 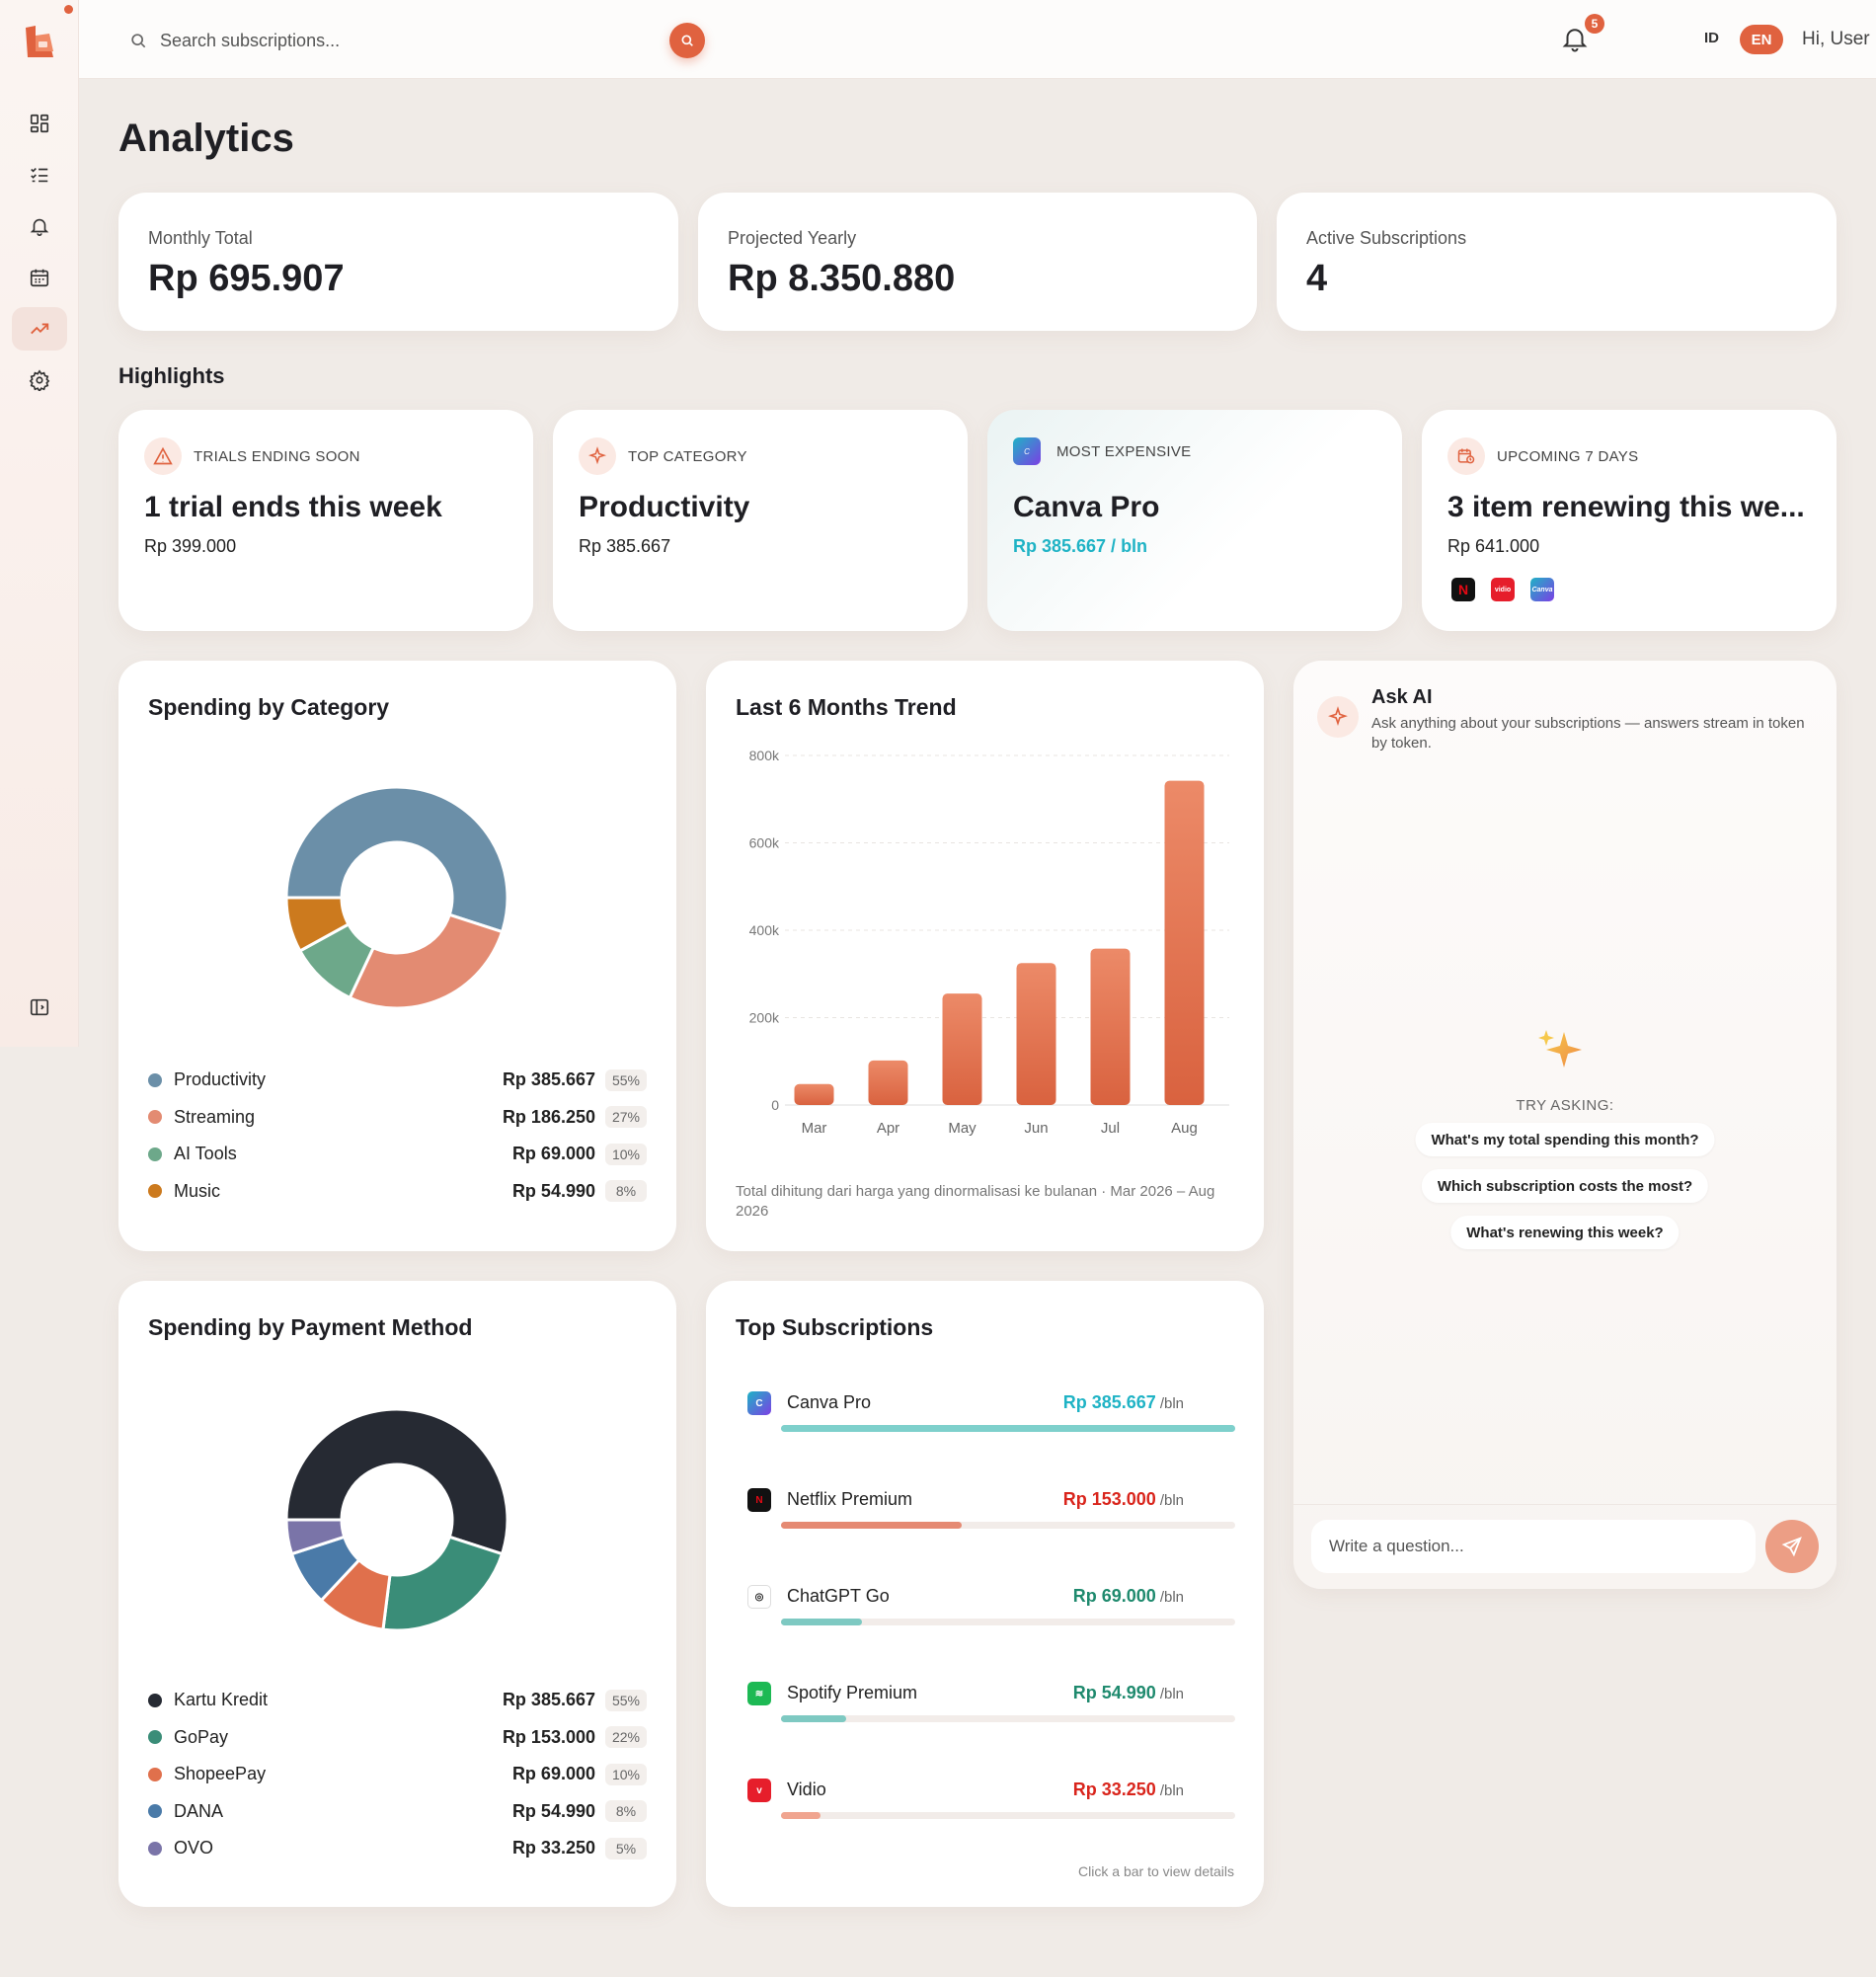 What do you see at coordinates (626, 1700) in the screenshot?
I see `legend-percent: 55%` at bounding box center [626, 1700].